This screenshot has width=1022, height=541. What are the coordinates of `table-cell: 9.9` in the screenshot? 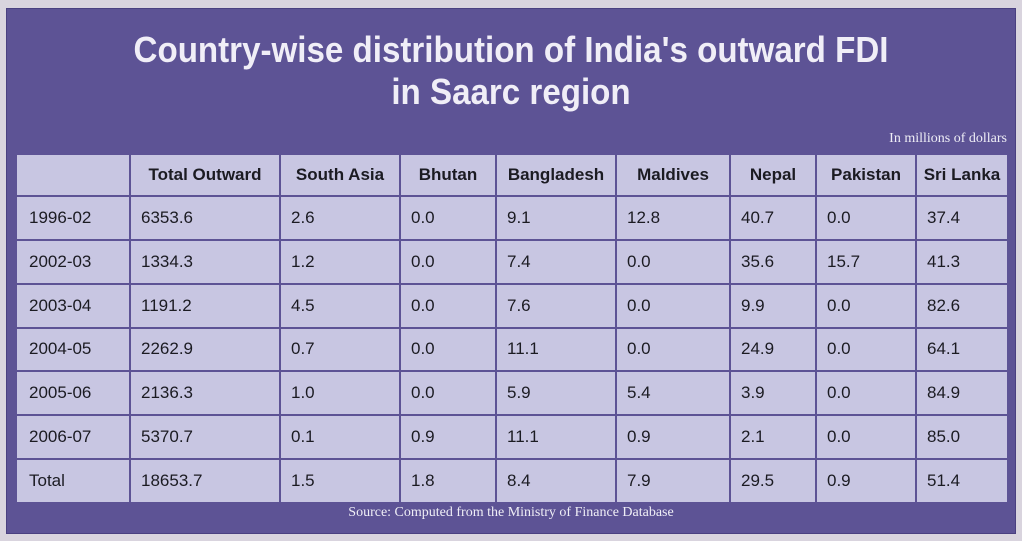 It's located at (773, 305).